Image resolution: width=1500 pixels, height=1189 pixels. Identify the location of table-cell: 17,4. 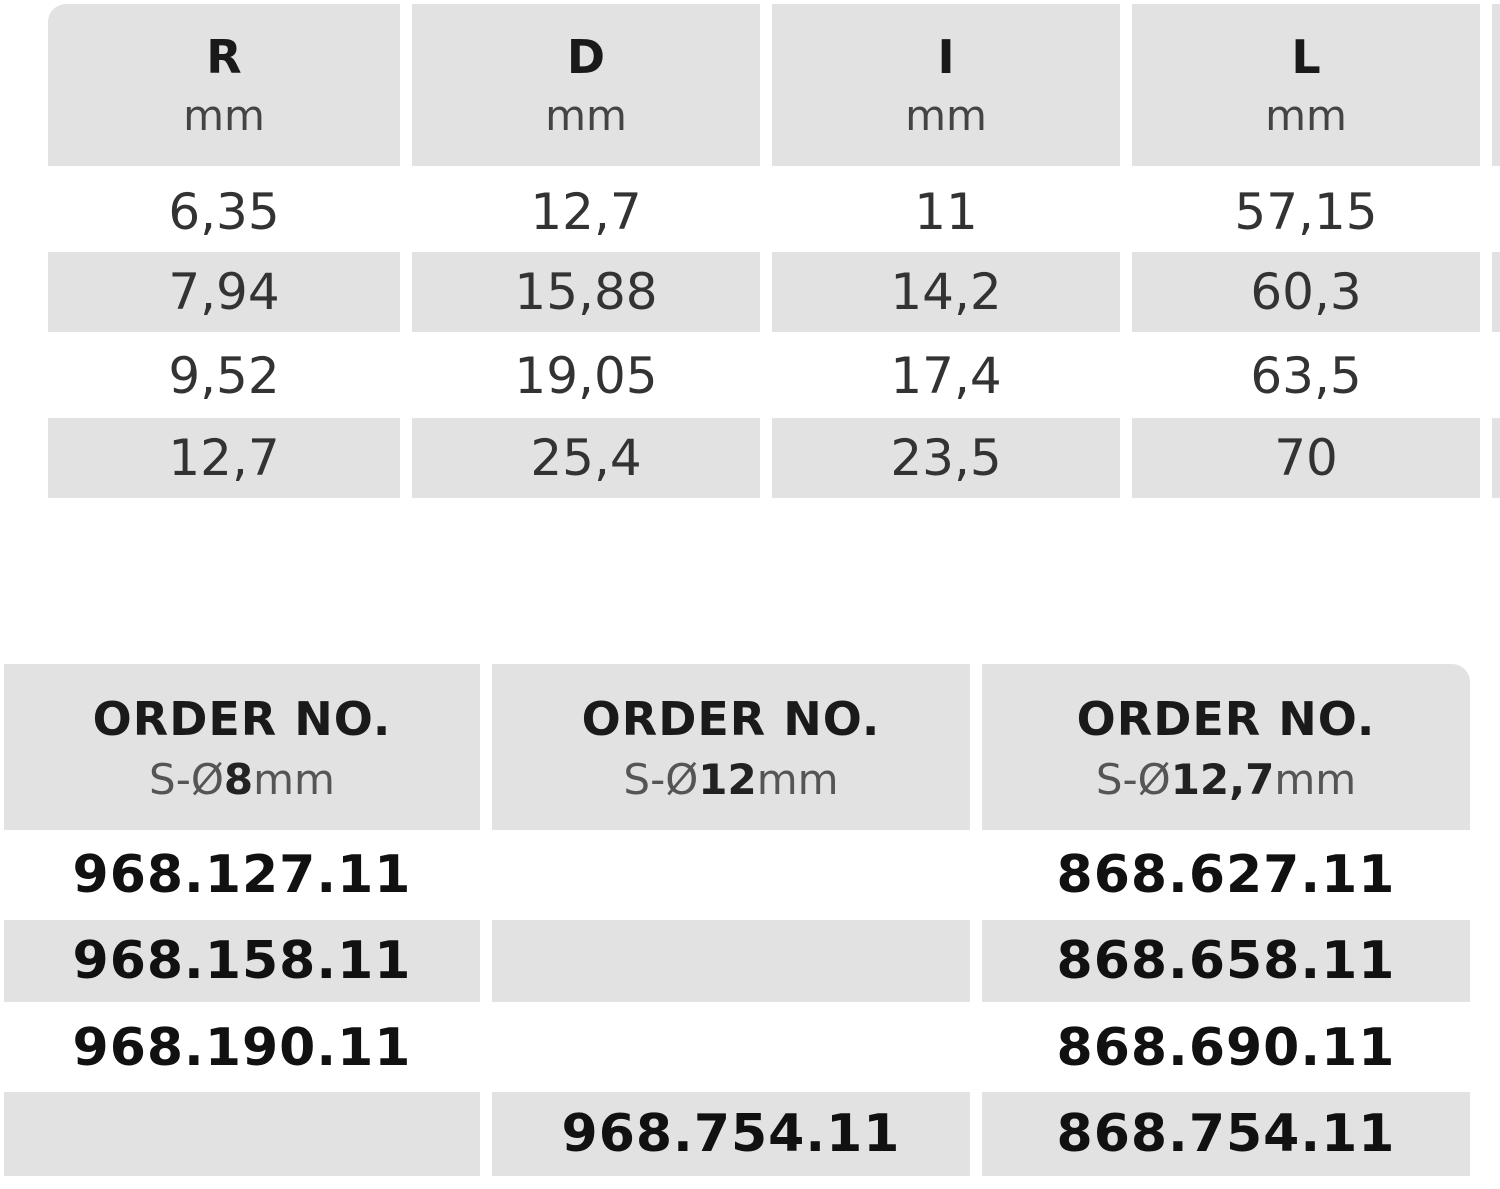
(946, 376).